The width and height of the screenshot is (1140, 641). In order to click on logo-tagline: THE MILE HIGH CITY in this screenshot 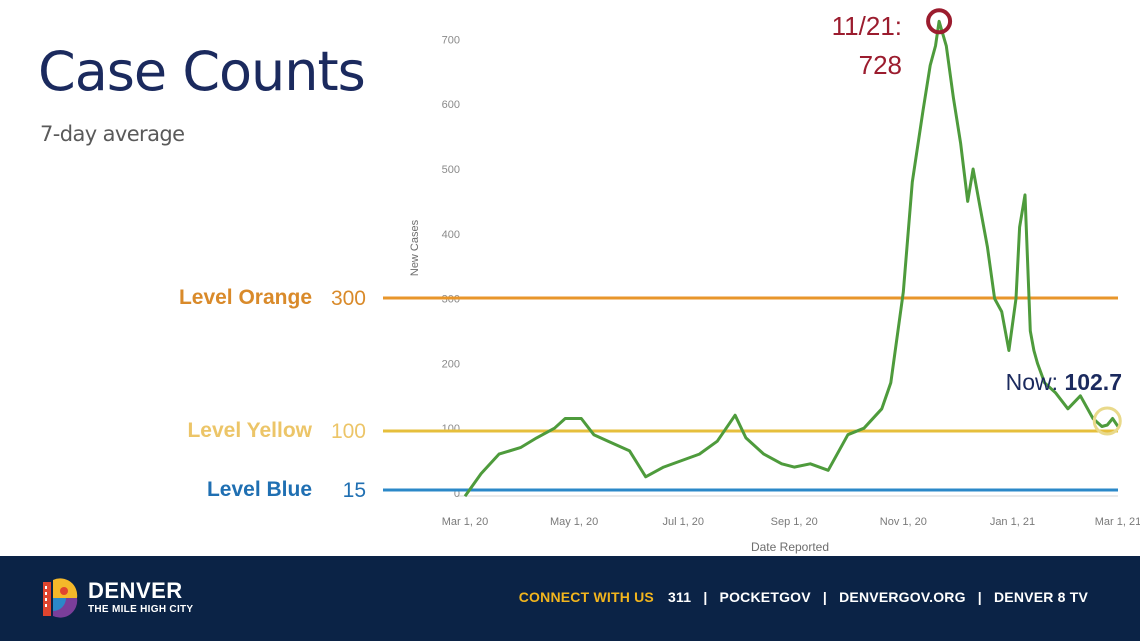, I will do `click(141, 609)`.